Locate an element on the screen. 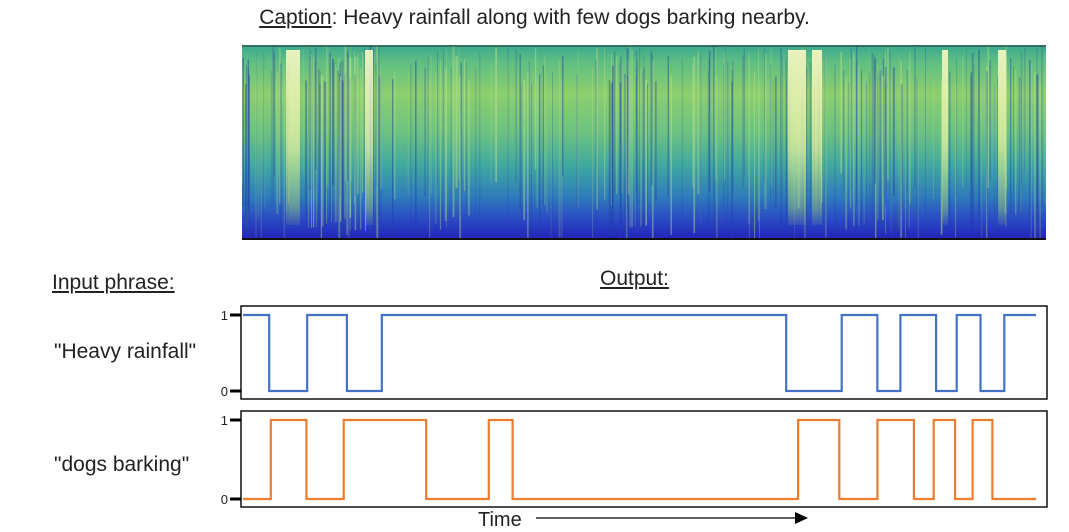 The width and height of the screenshot is (1069, 532). plot-frame-dogs is located at coordinates (644, 459).